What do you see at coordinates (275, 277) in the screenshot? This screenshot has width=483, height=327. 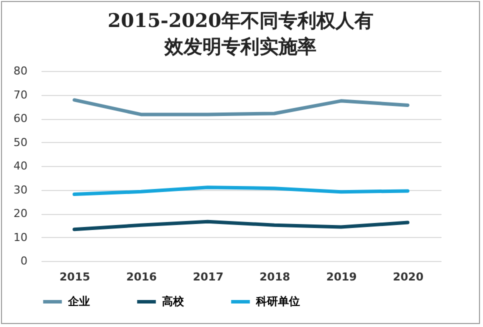 I see `x-tick-label: 2018` at bounding box center [275, 277].